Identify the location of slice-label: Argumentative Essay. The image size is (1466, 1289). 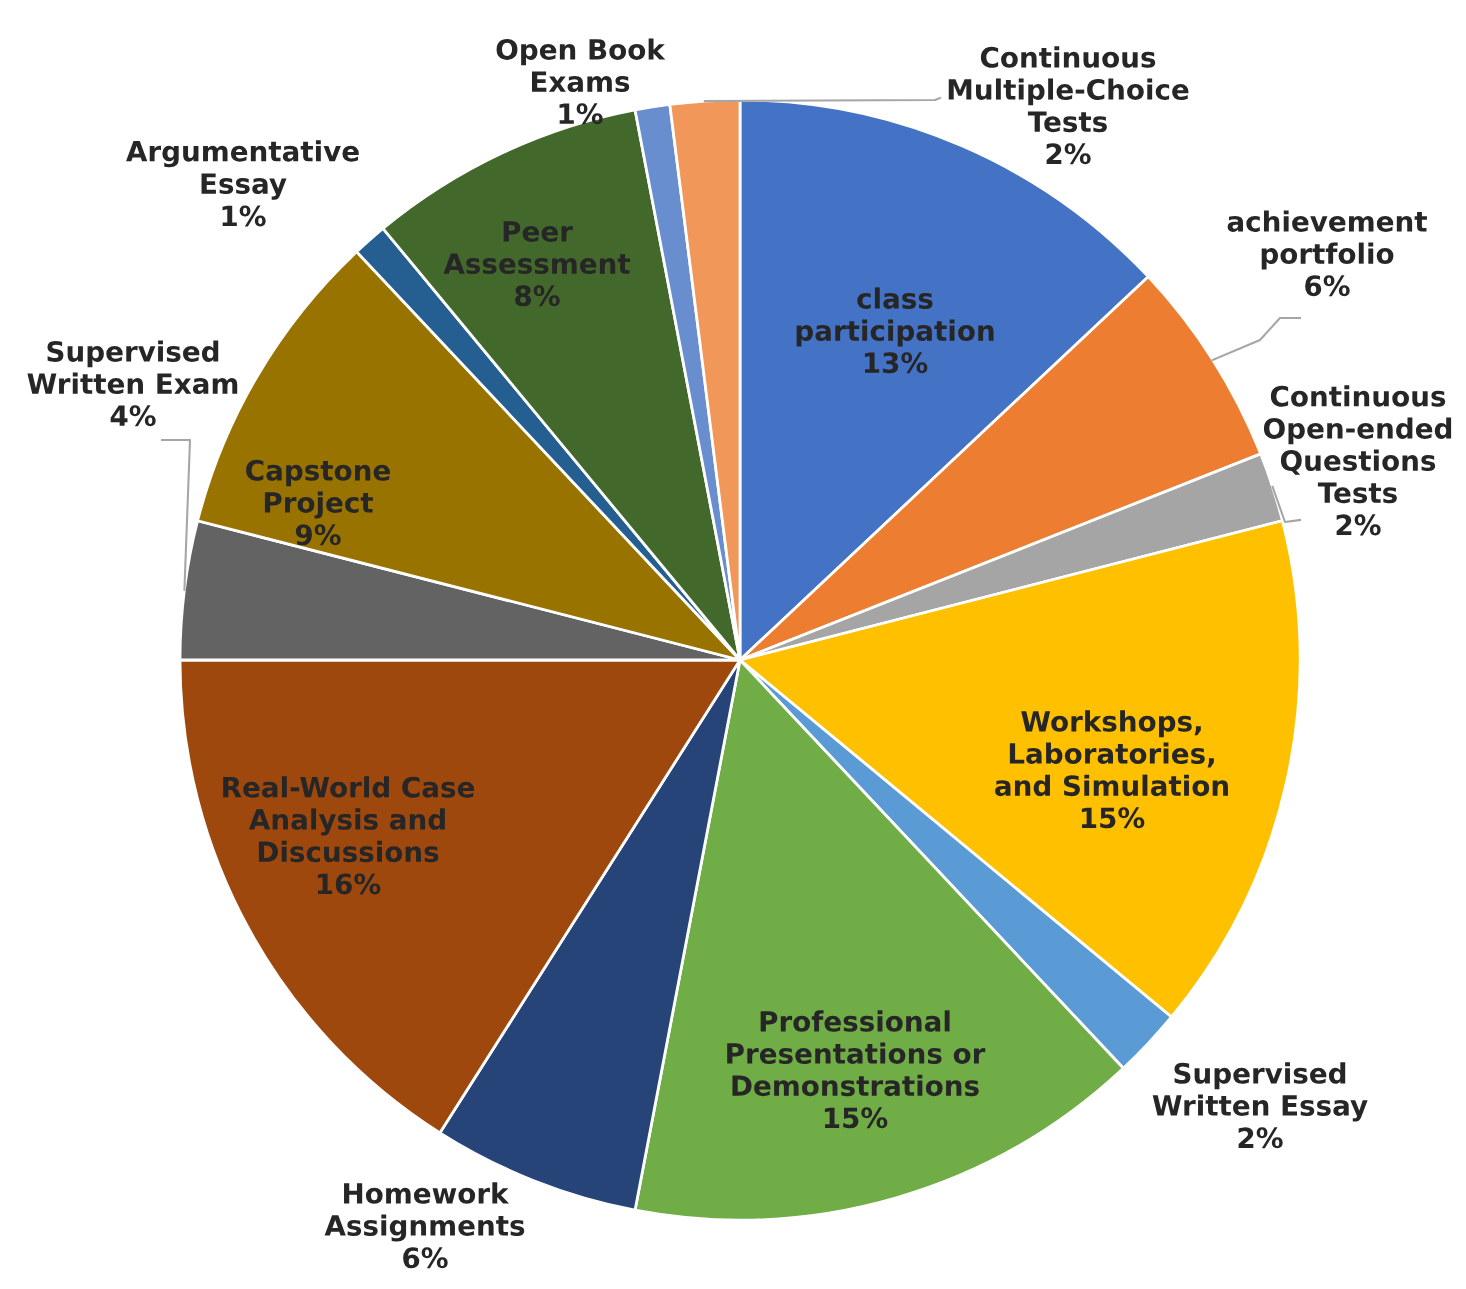
(242, 170).